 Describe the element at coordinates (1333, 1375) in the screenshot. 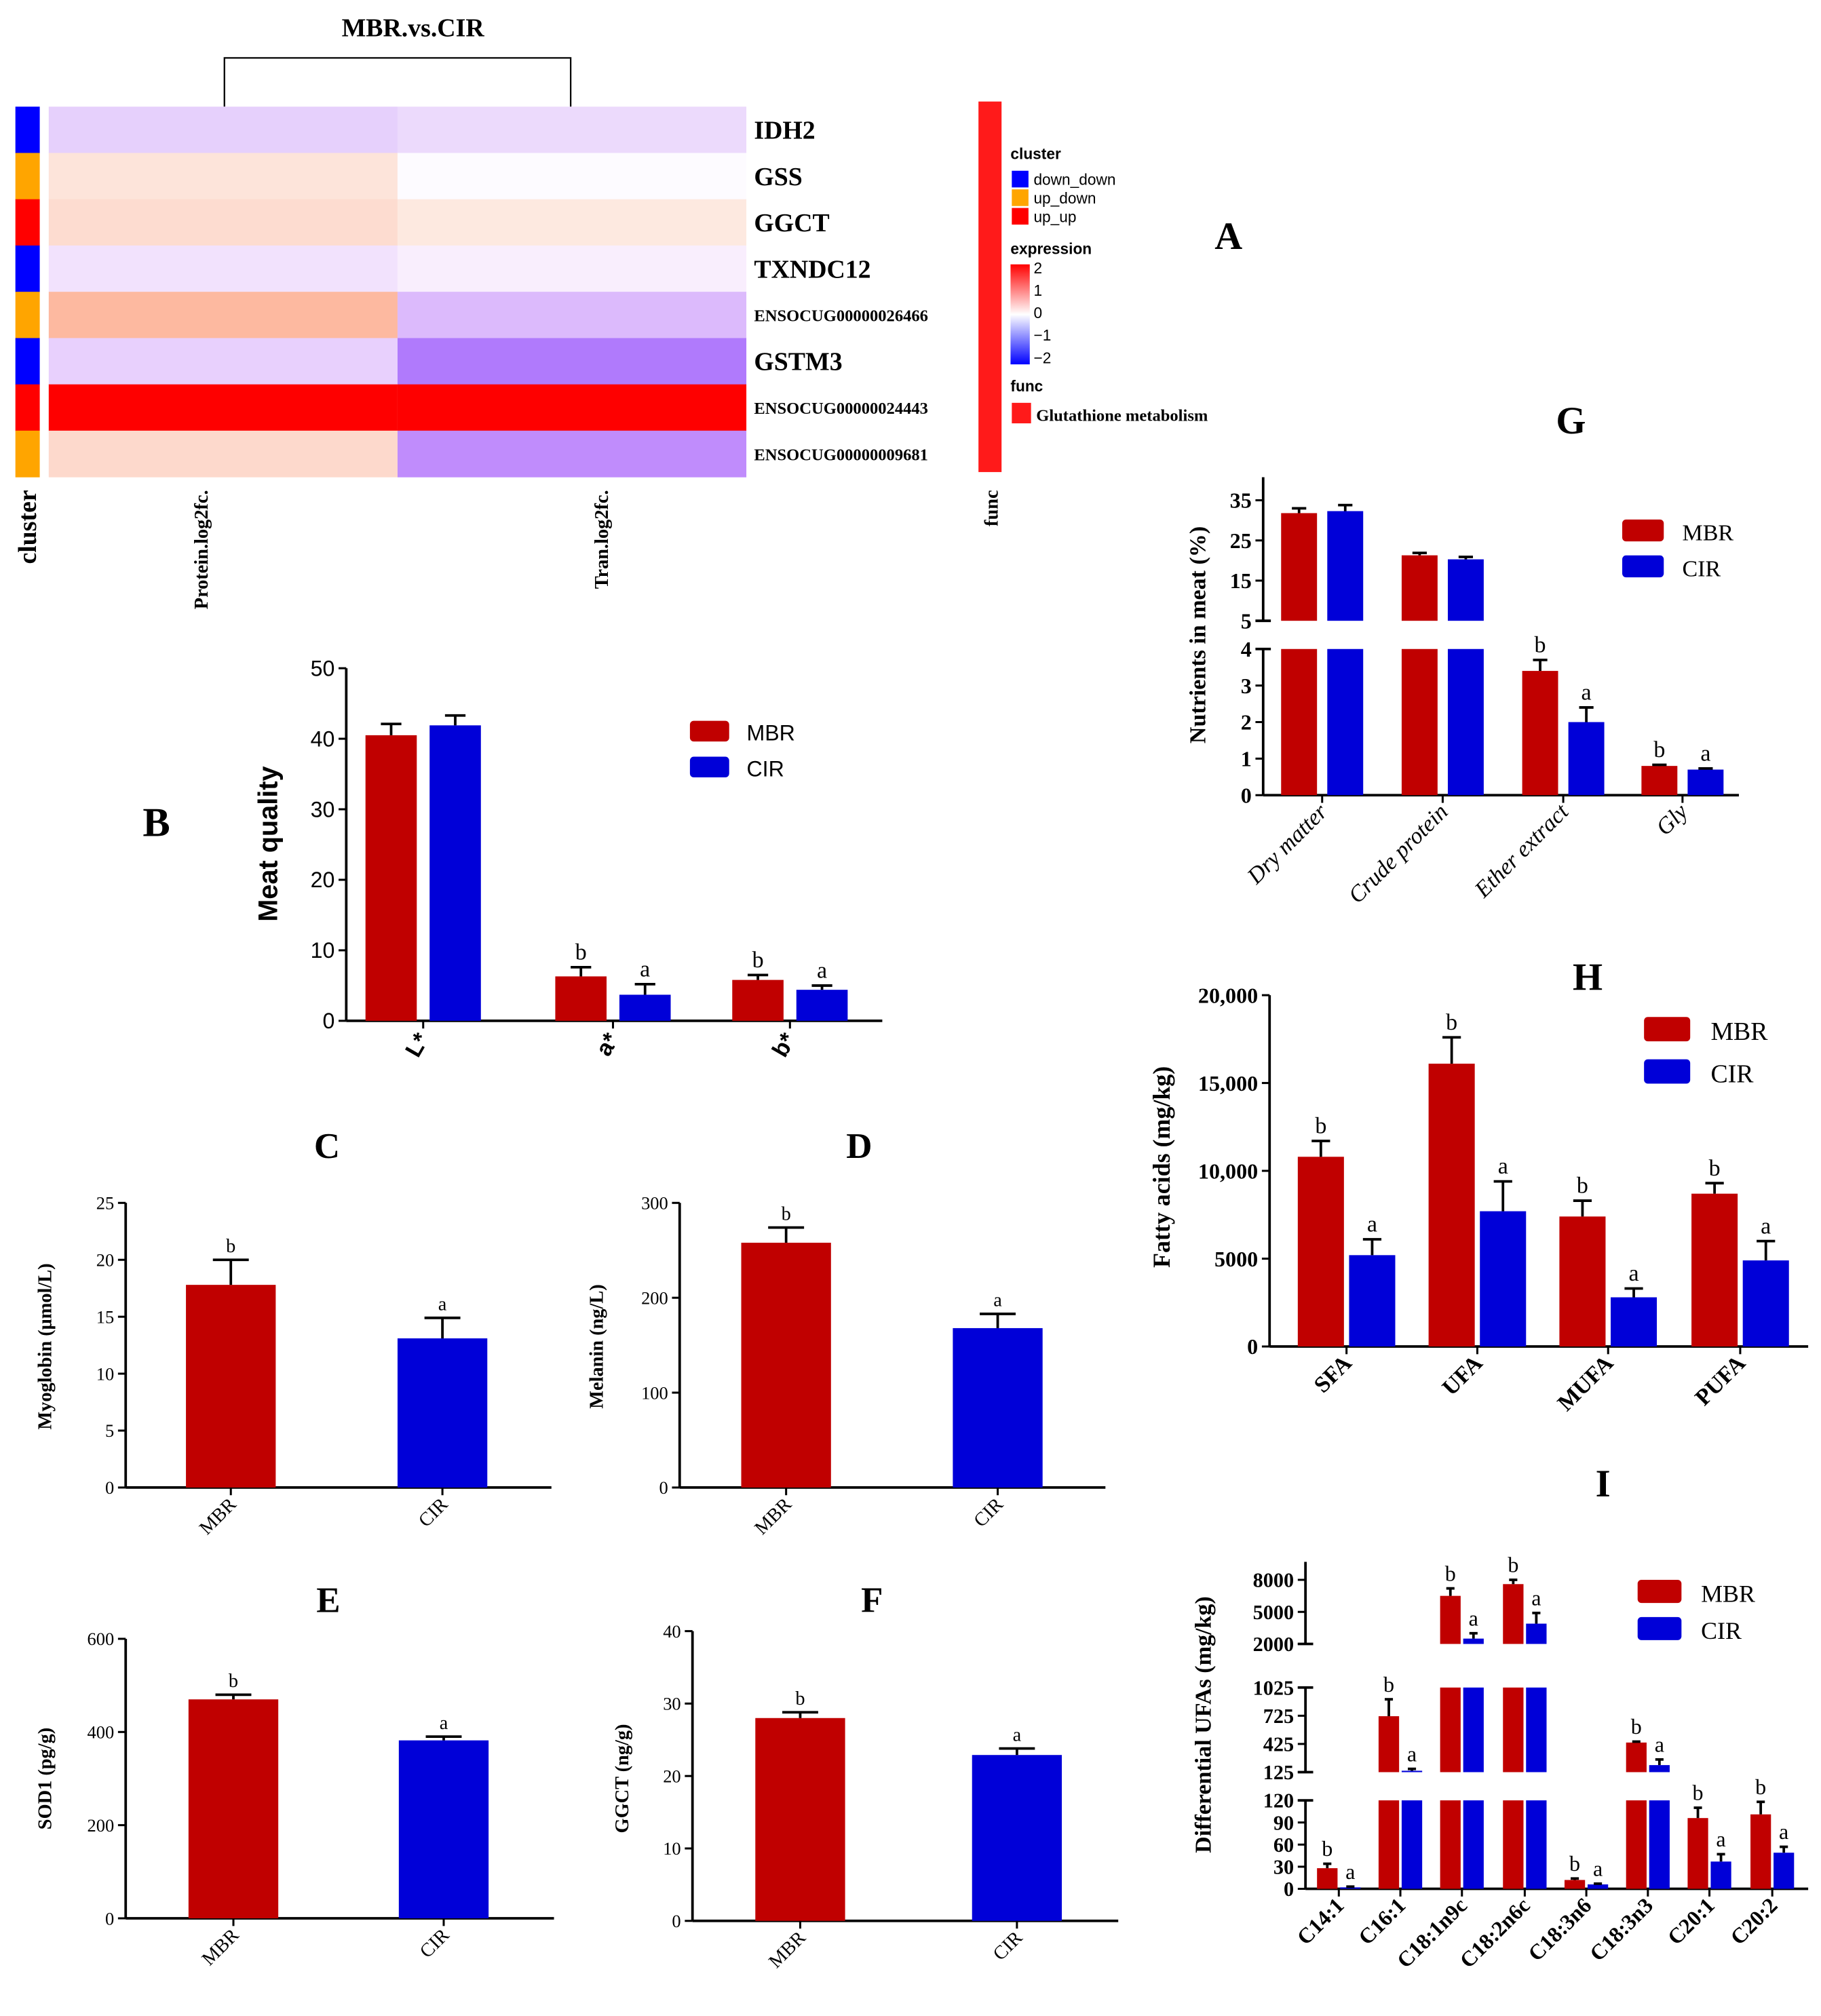

I see `x-tick-label: SFA` at that location.